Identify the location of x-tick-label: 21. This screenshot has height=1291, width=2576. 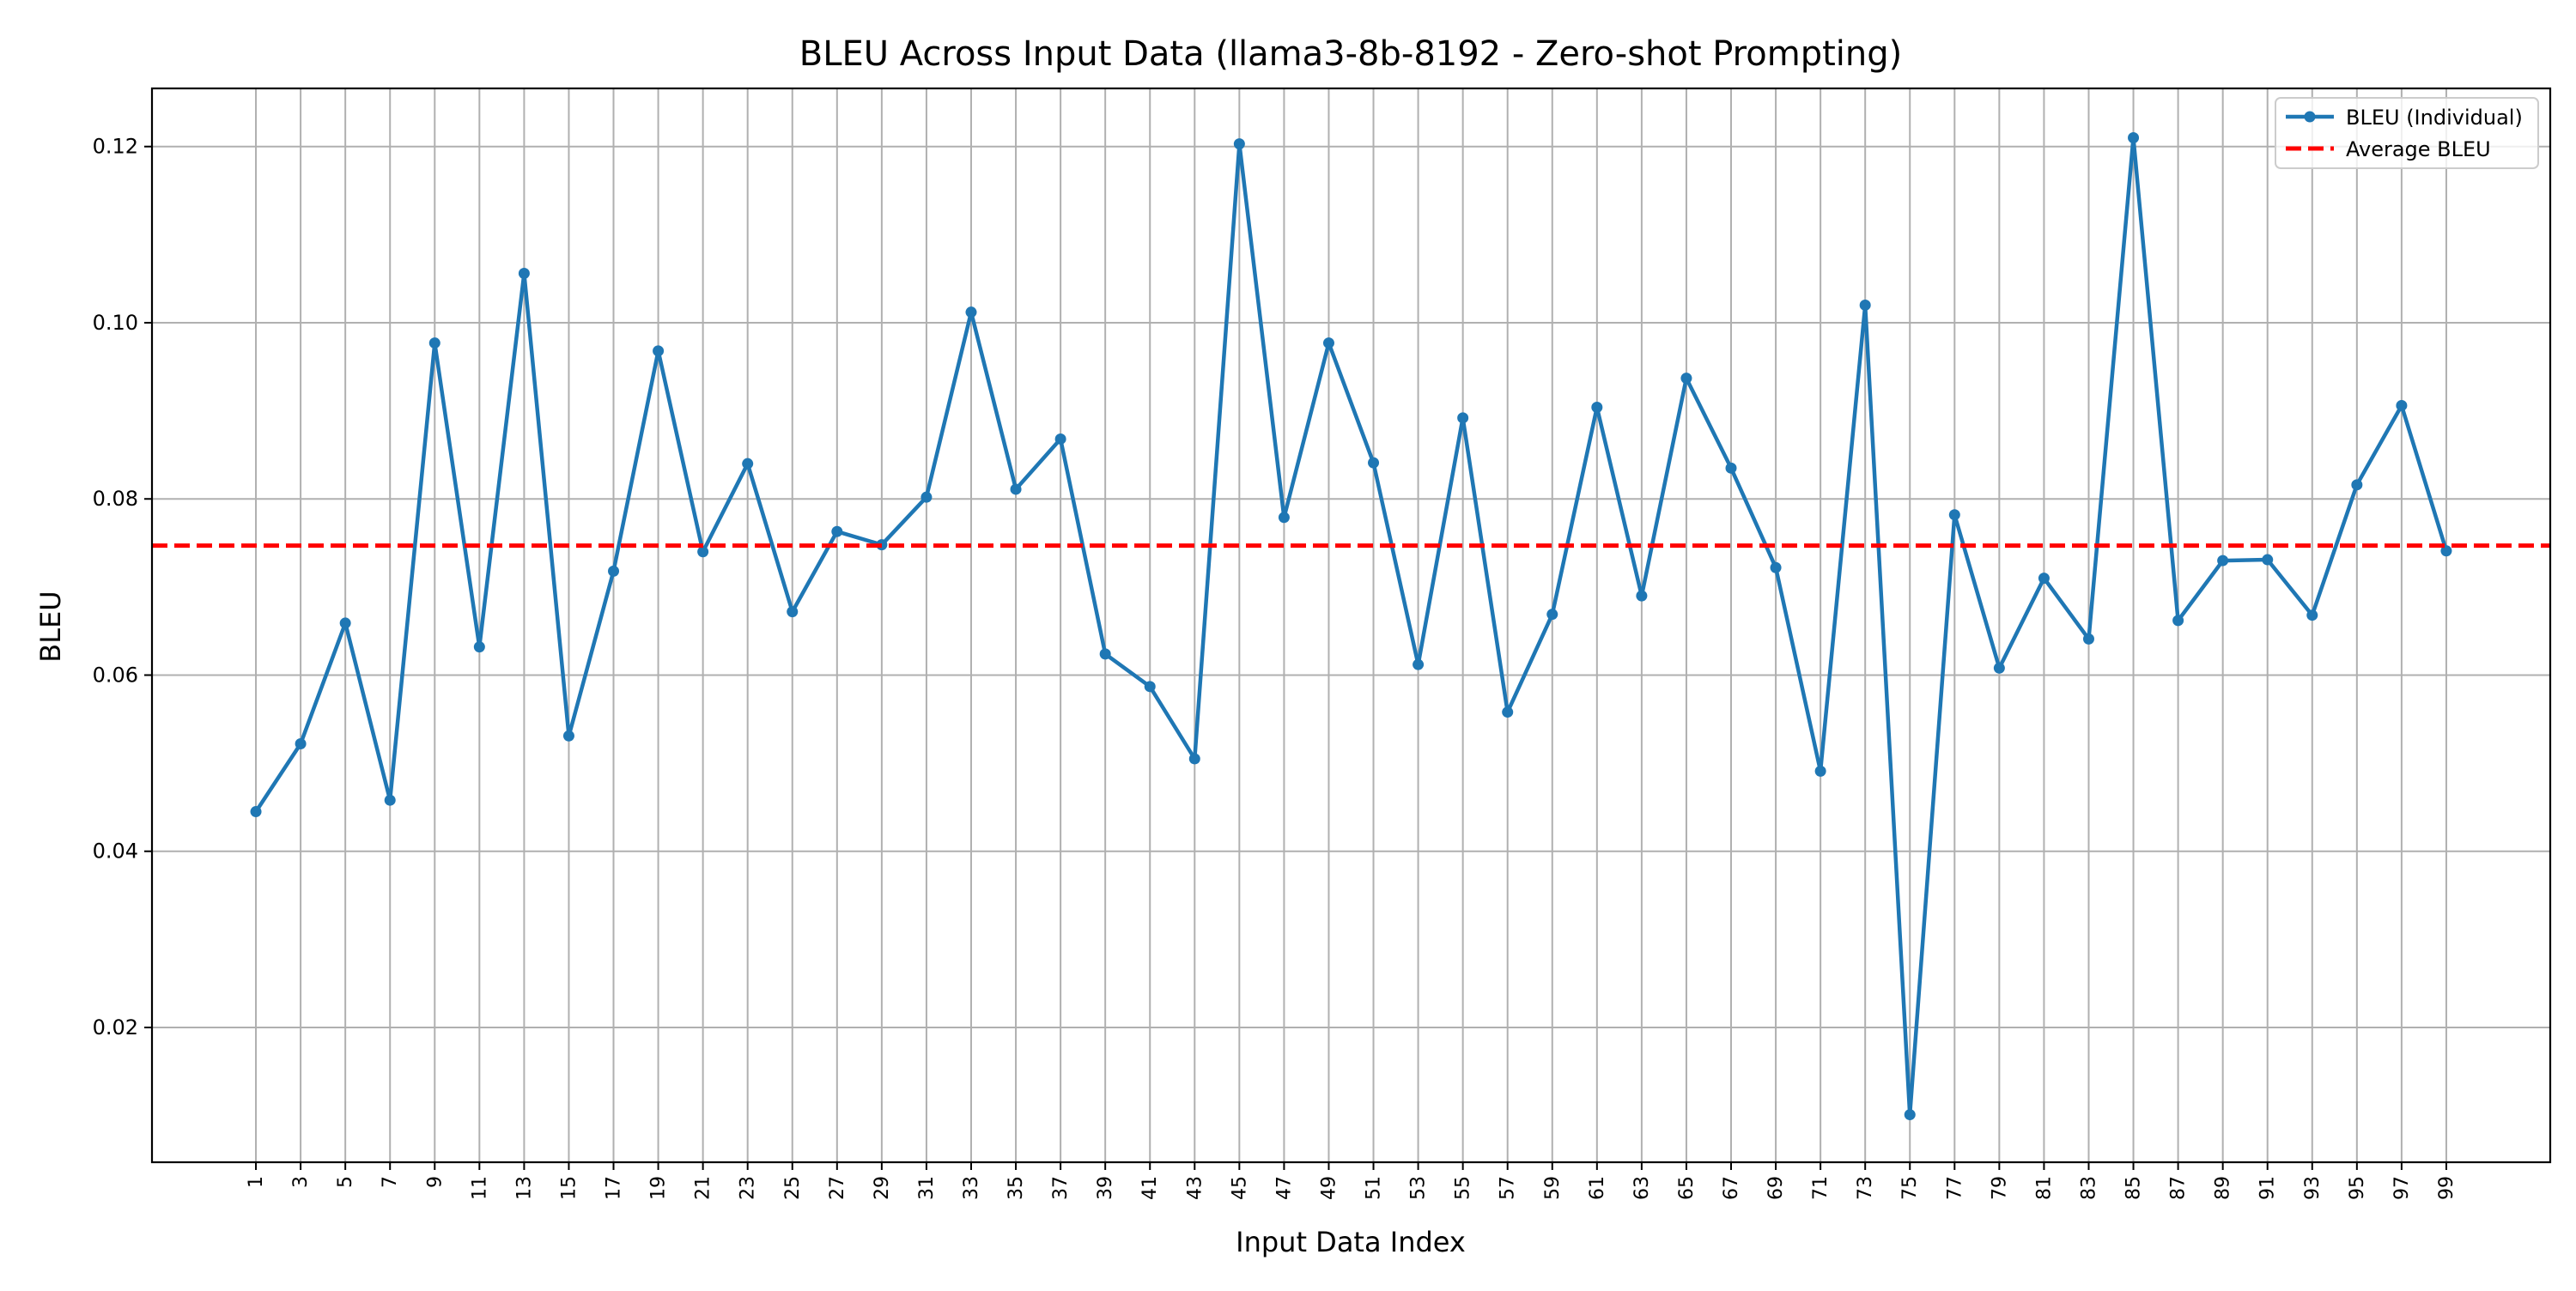
(704, 1188).